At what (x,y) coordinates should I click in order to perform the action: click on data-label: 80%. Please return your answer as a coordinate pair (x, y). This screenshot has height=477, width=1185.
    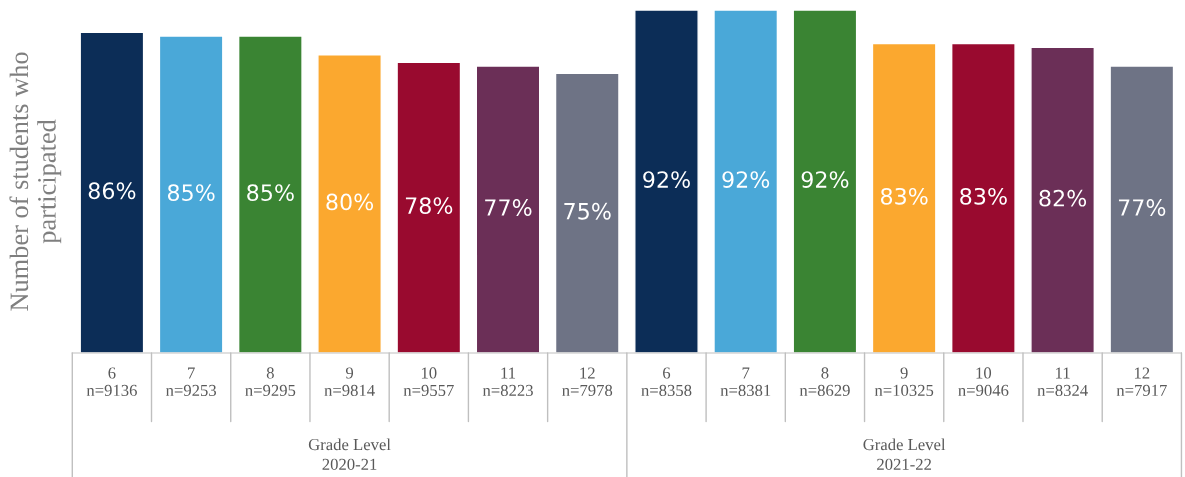
    Looking at the image, I should click on (350, 202).